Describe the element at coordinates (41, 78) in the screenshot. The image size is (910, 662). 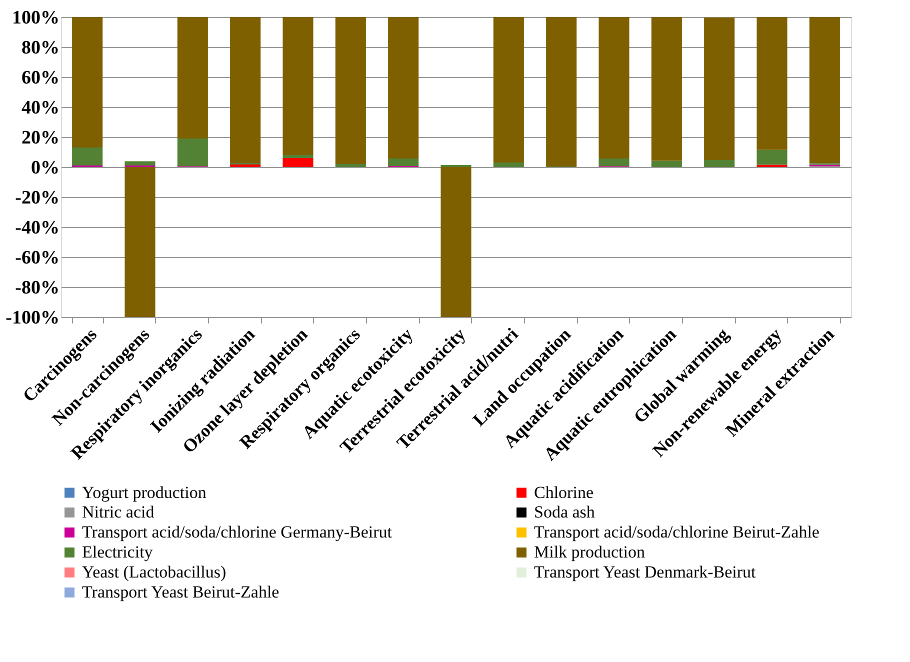
I see `y-tick-label: 60%` at that location.